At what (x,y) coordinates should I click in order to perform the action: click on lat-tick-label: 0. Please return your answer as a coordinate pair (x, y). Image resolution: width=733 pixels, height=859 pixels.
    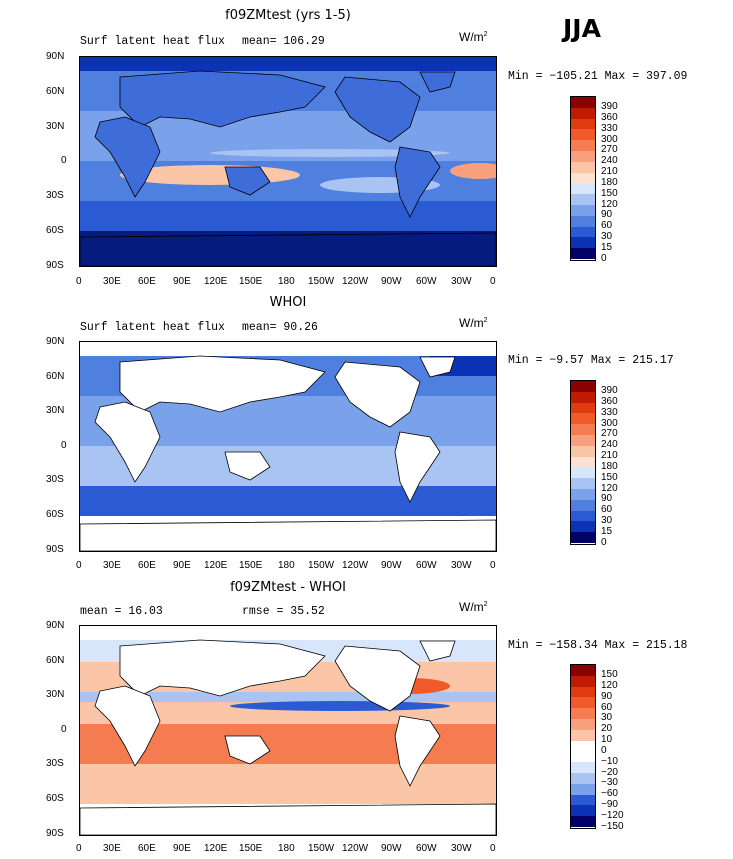
    Looking at the image, I should click on (64, 160).